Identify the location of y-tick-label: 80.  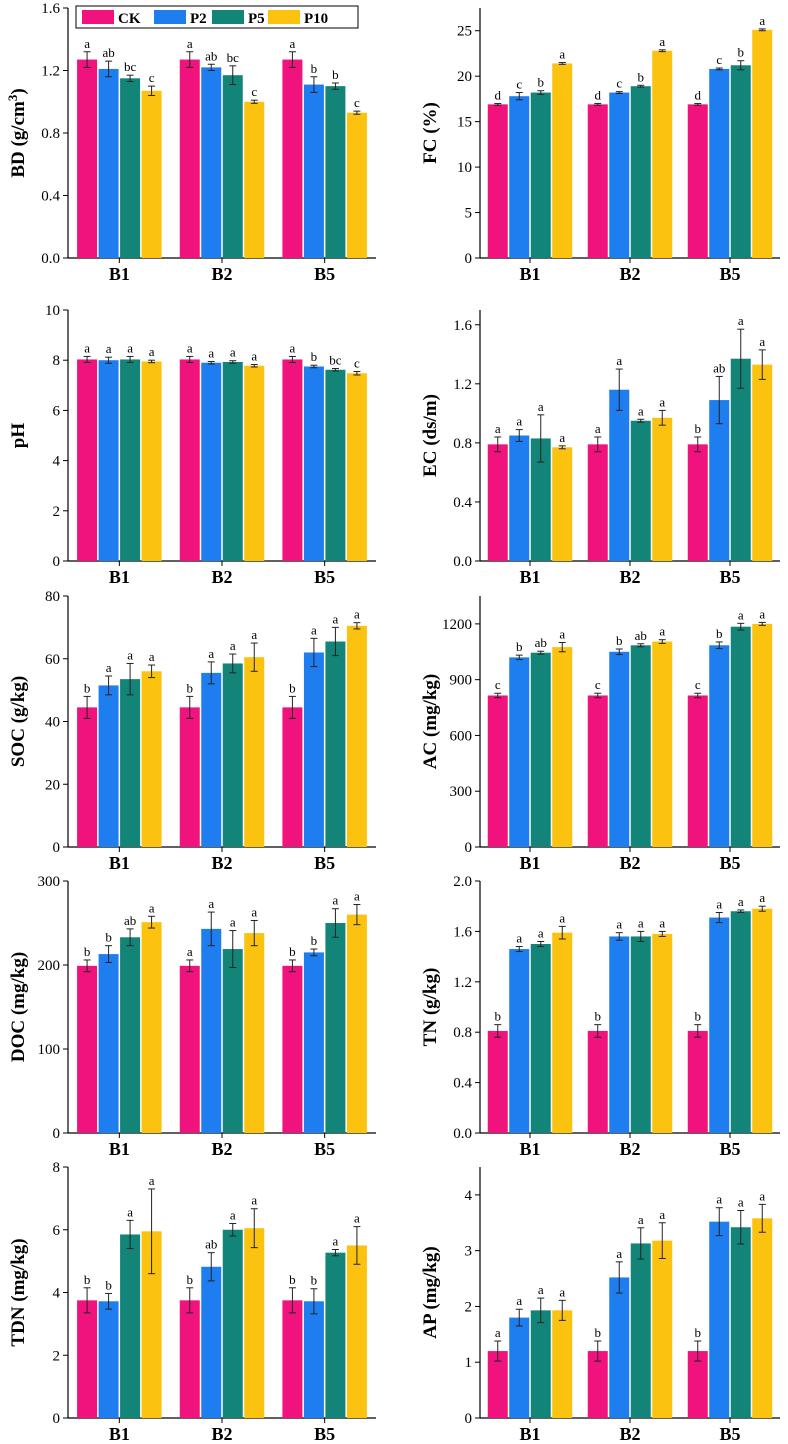
(52, 597).